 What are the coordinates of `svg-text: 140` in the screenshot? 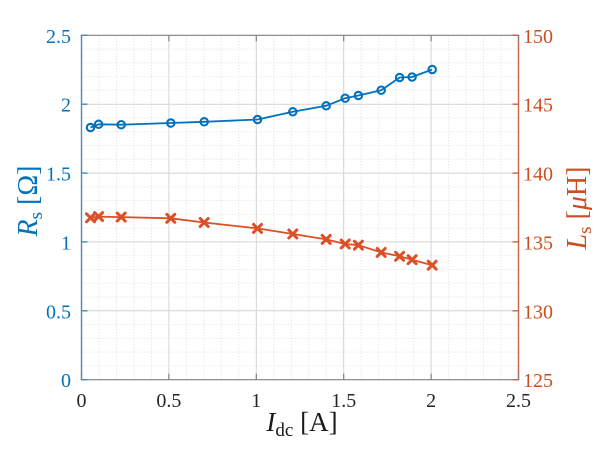 It's located at (538, 175).